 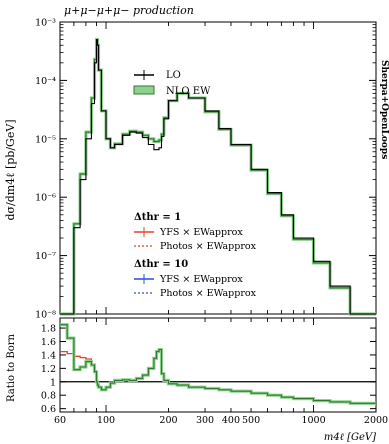 I want to click on ratio-xtick-label: 200, so click(x=168, y=420).